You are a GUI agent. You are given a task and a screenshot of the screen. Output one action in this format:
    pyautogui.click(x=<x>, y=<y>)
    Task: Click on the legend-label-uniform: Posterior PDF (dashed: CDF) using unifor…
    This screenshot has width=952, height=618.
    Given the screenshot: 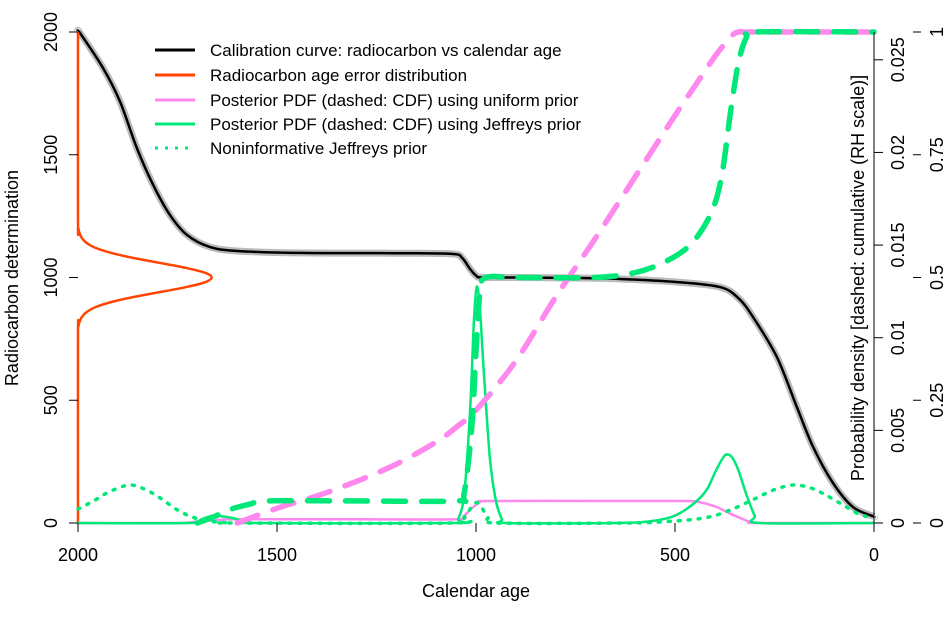 What is the action you would take?
    pyautogui.click(x=394, y=100)
    